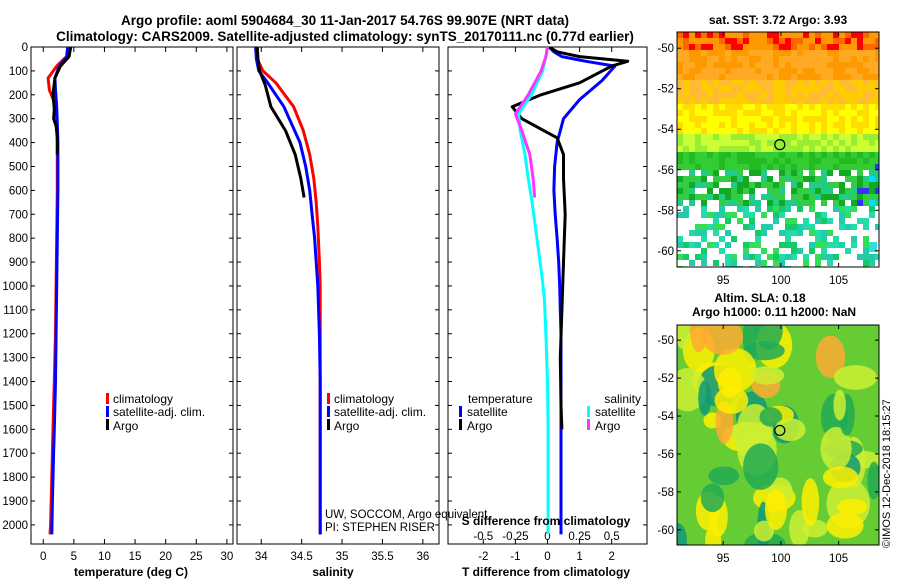  I want to click on depth-tick-label: 1900, so click(15, 502).